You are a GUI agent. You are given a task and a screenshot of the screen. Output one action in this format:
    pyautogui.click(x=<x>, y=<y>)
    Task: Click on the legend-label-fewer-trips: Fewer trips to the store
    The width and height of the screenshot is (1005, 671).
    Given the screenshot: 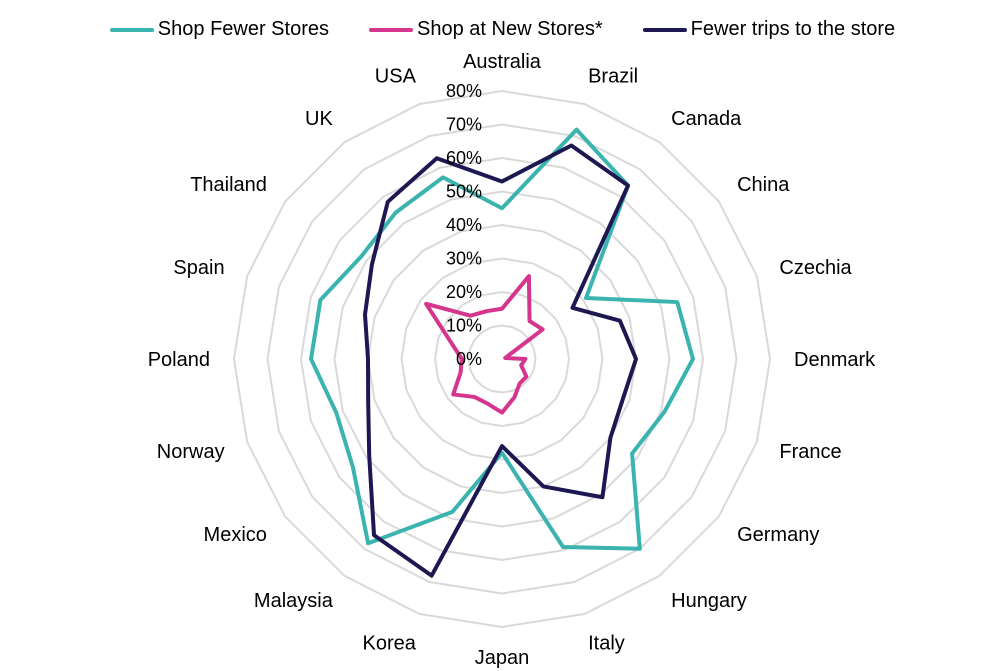 What is the action you would take?
    pyautogui.click(x=793, y=29)
    